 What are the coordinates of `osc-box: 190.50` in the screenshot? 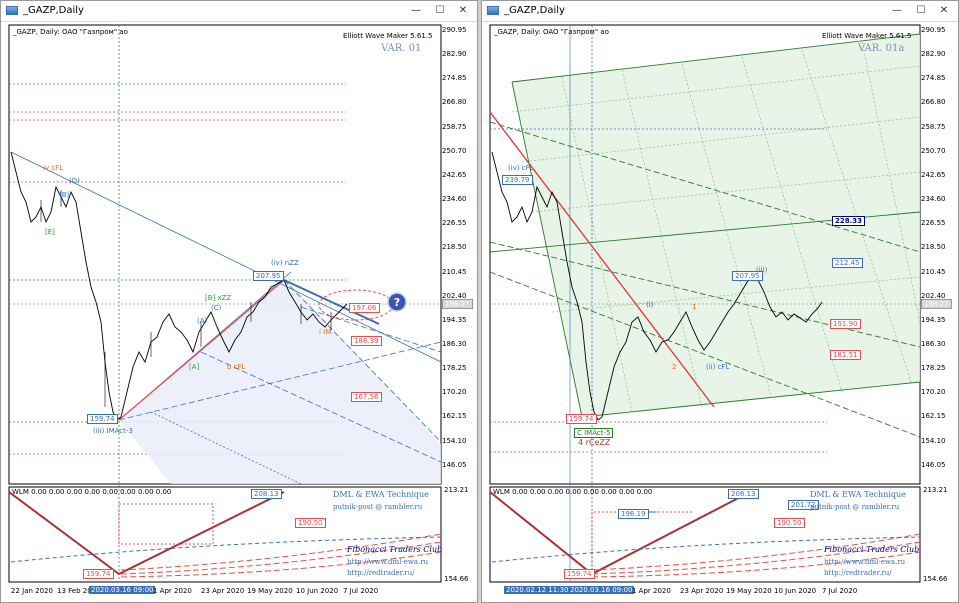 It's located at (310, 523).